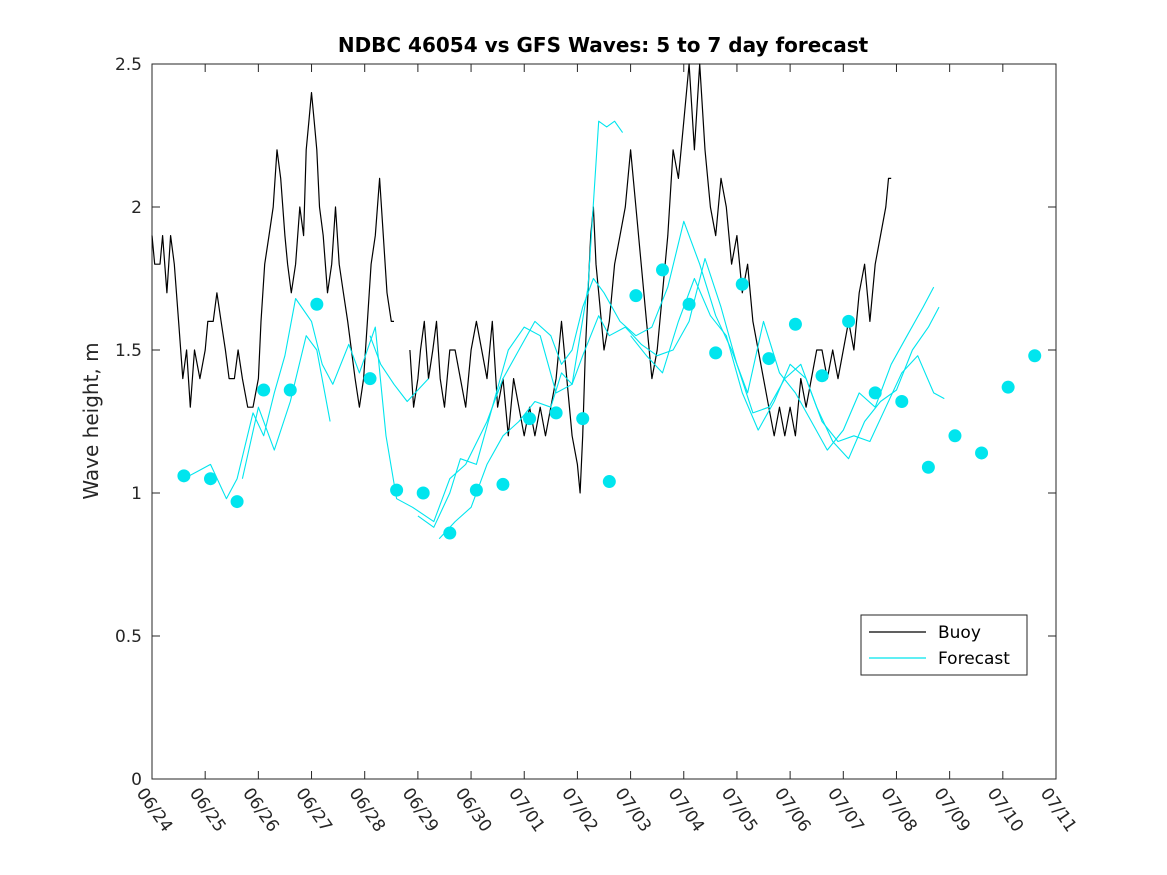 Image resolution: width=1167 pixels, height=875 pixels. Describe the element at coordinates (128, 351) in the screenshot. I see `y-tick-label: 1.5` at that location.